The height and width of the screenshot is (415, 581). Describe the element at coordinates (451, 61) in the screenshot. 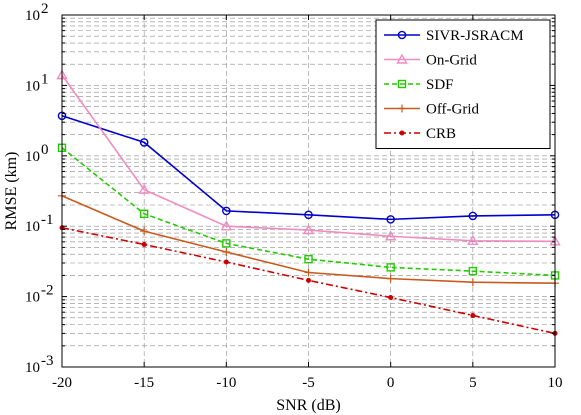

I see `legend-label-on-grid: On-Grid` at that location.